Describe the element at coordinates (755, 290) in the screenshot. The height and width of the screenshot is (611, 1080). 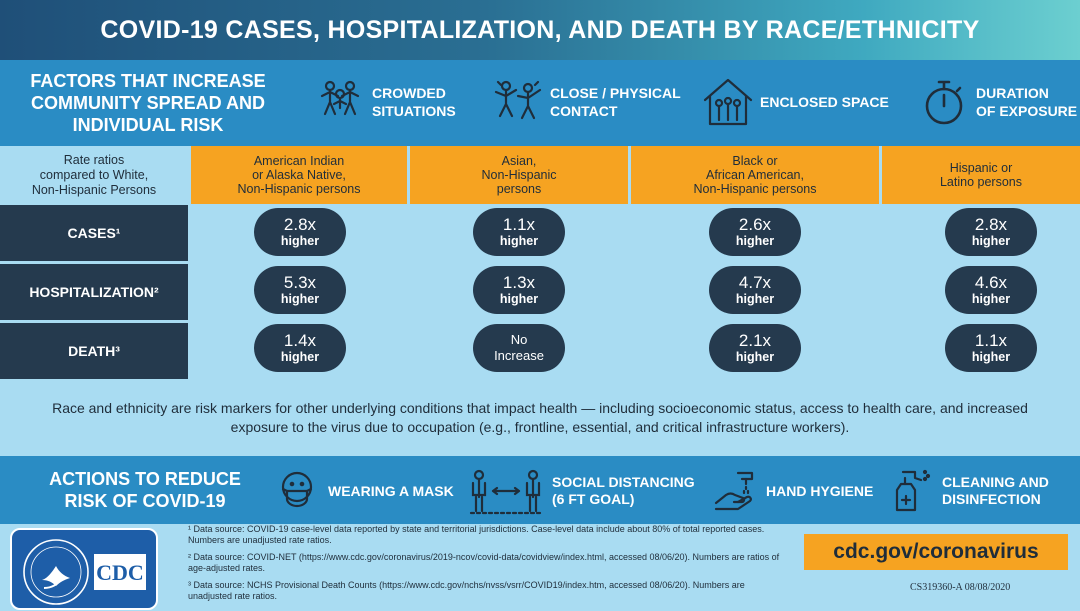
I see `rate-pill: 4.7x higher` at that location.